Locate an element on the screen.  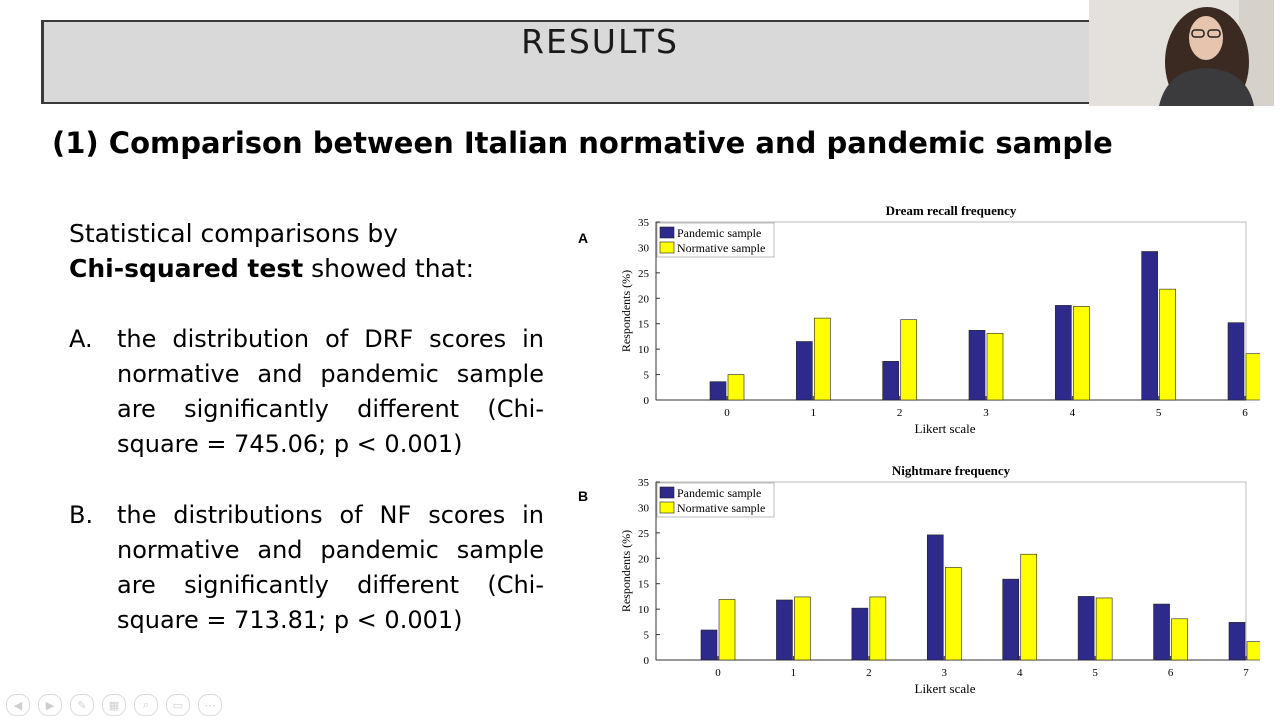
chart-b-legend-entry-pandemic: Pandemic sample is located at coordinates (719, 493).